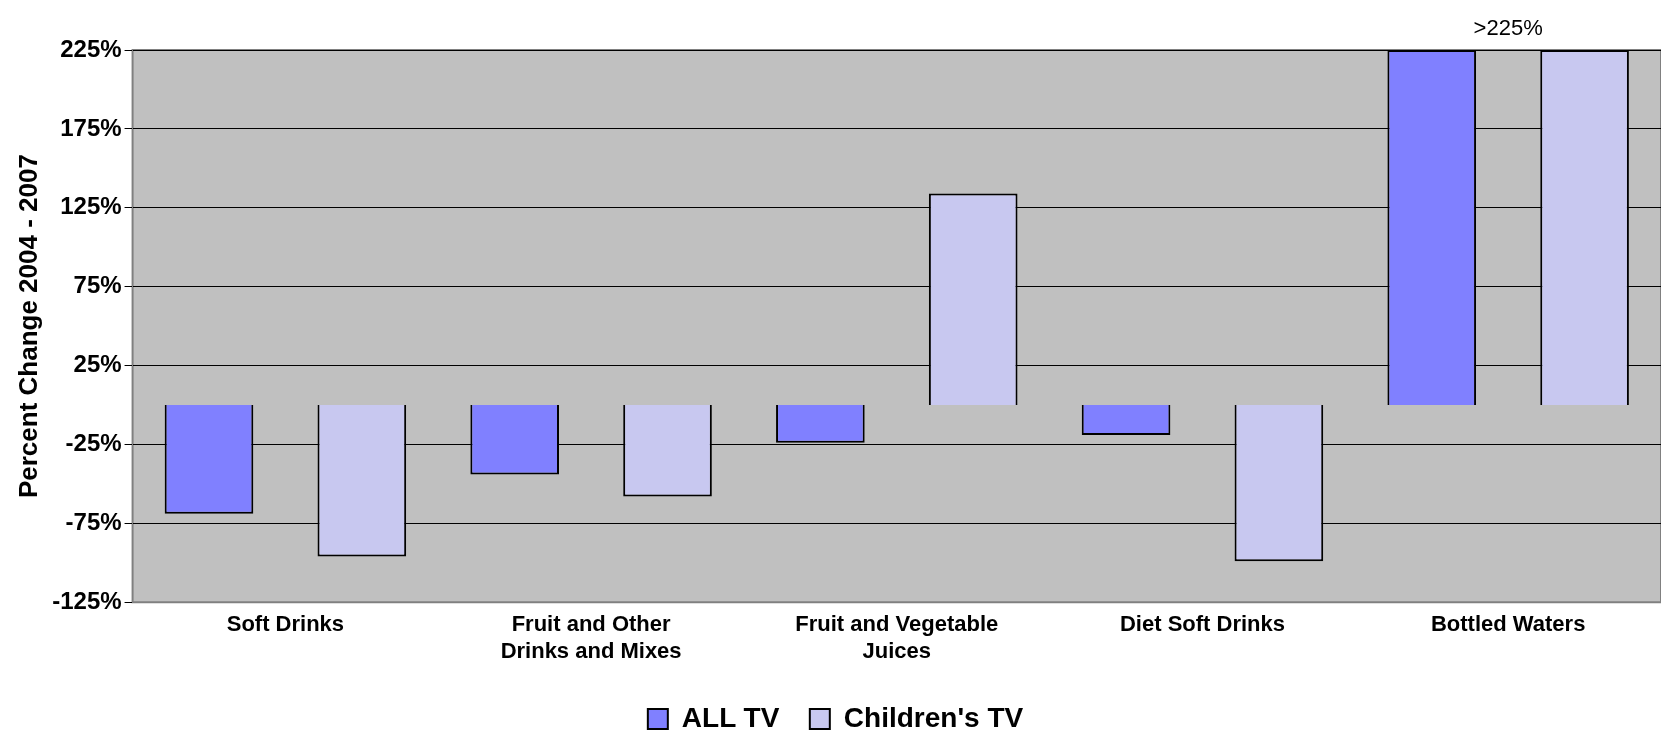  I want to click on text: >225%, so click(1508, 28).